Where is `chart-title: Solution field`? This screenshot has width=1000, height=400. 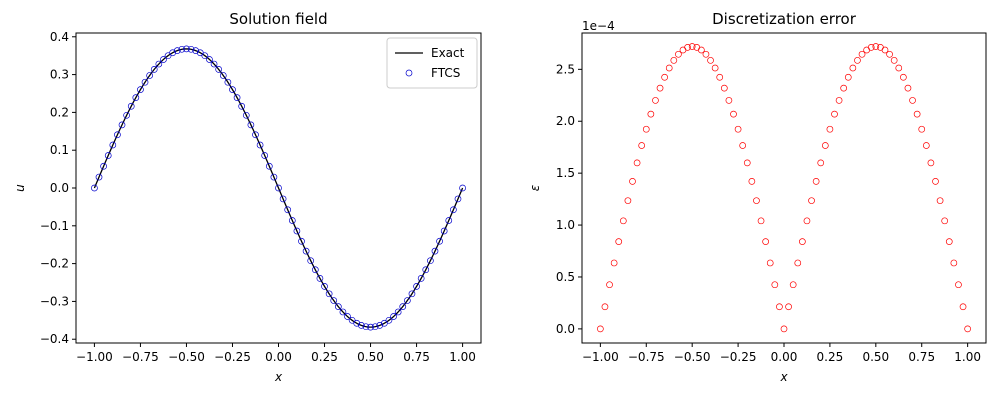 chart-title: Solution field is located at coordinates (278, 19).